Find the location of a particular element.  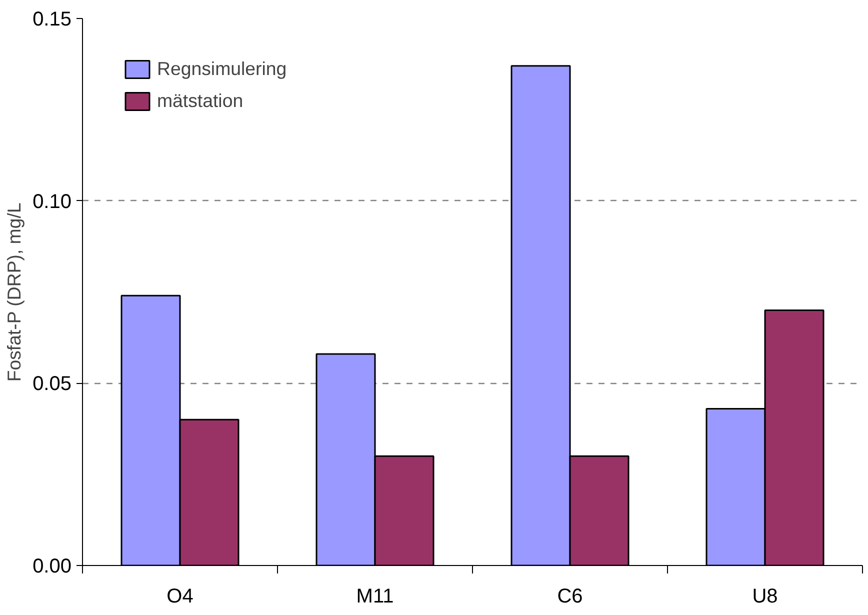

x-tick-label: O4 is located at coordinates (180, 597).